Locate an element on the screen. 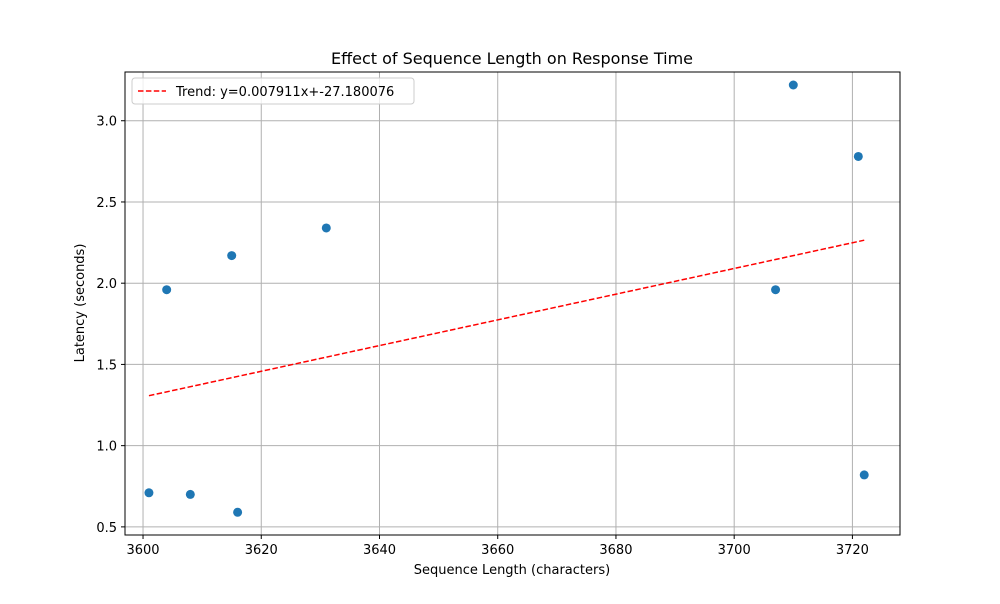 This screenshot has width=1000, height=604. y-tick-label: 0.5 is located at coordinates (106, 528).